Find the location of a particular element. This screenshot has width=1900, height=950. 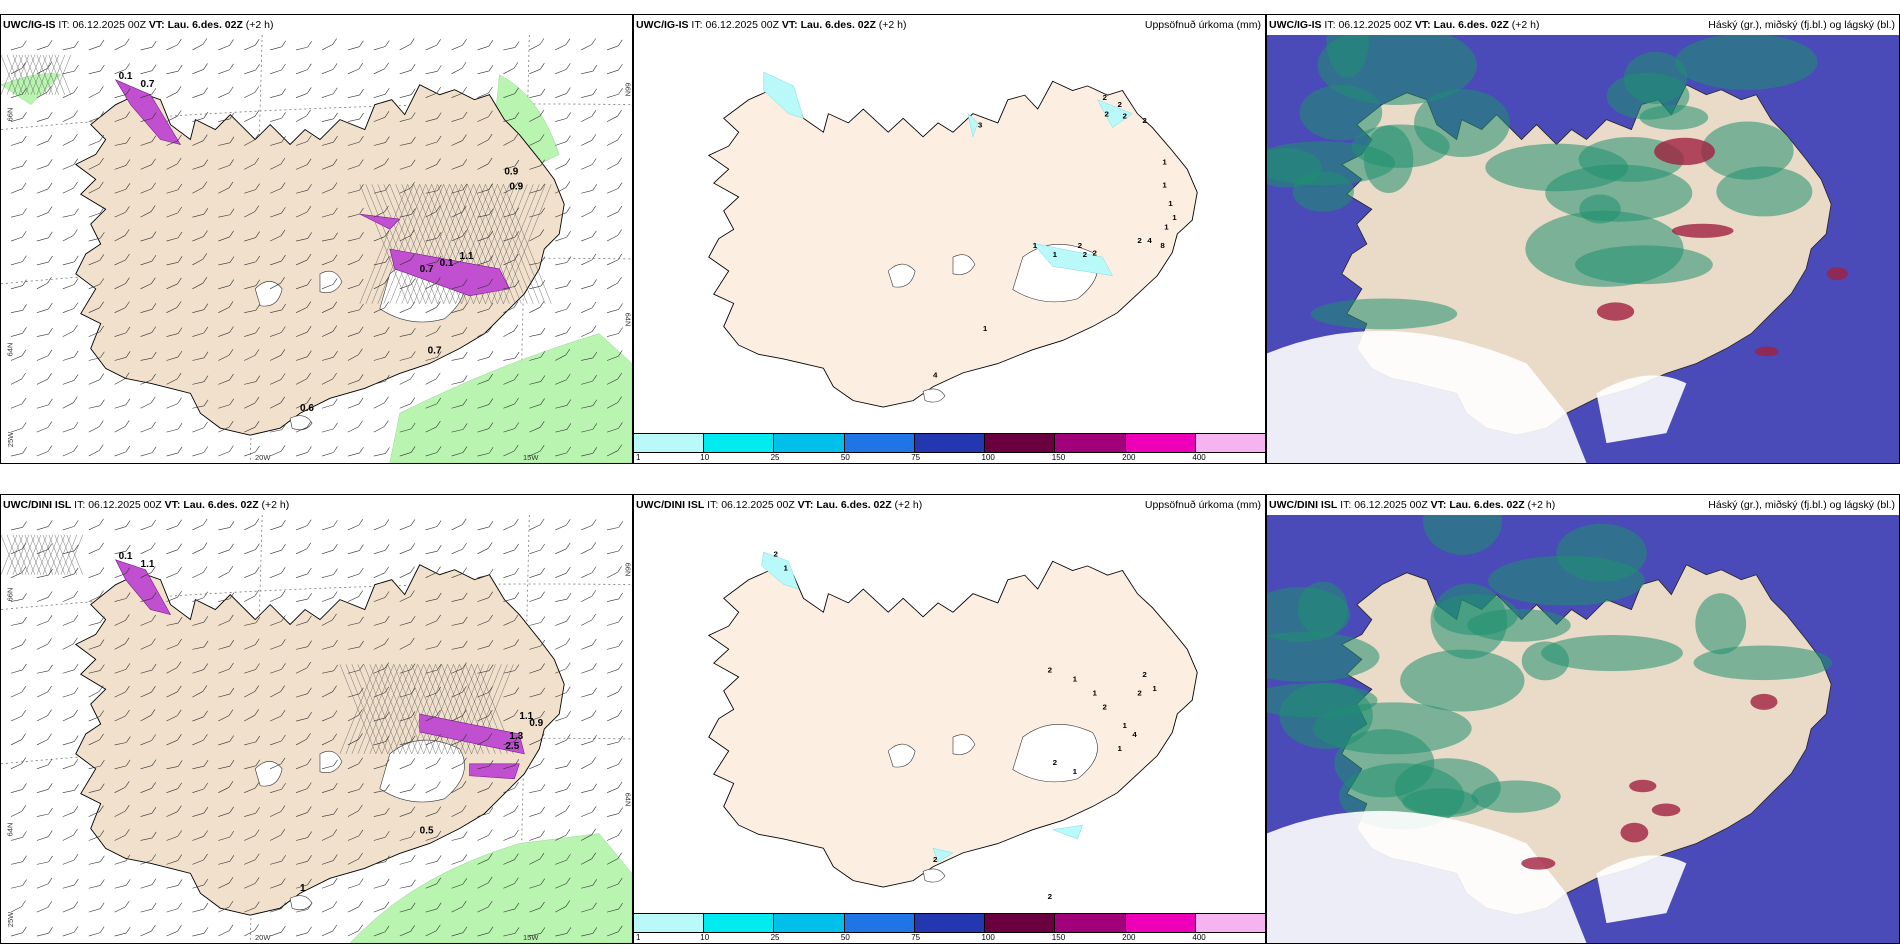

wind-barbs is located at coordinates (317, 727).